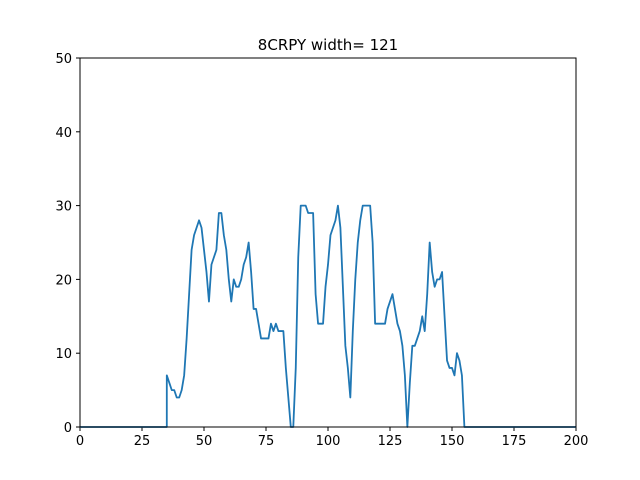  Describe the element at coordinates (576, 441) in the screenshot. I see `x-tick-label: 200` at that location.